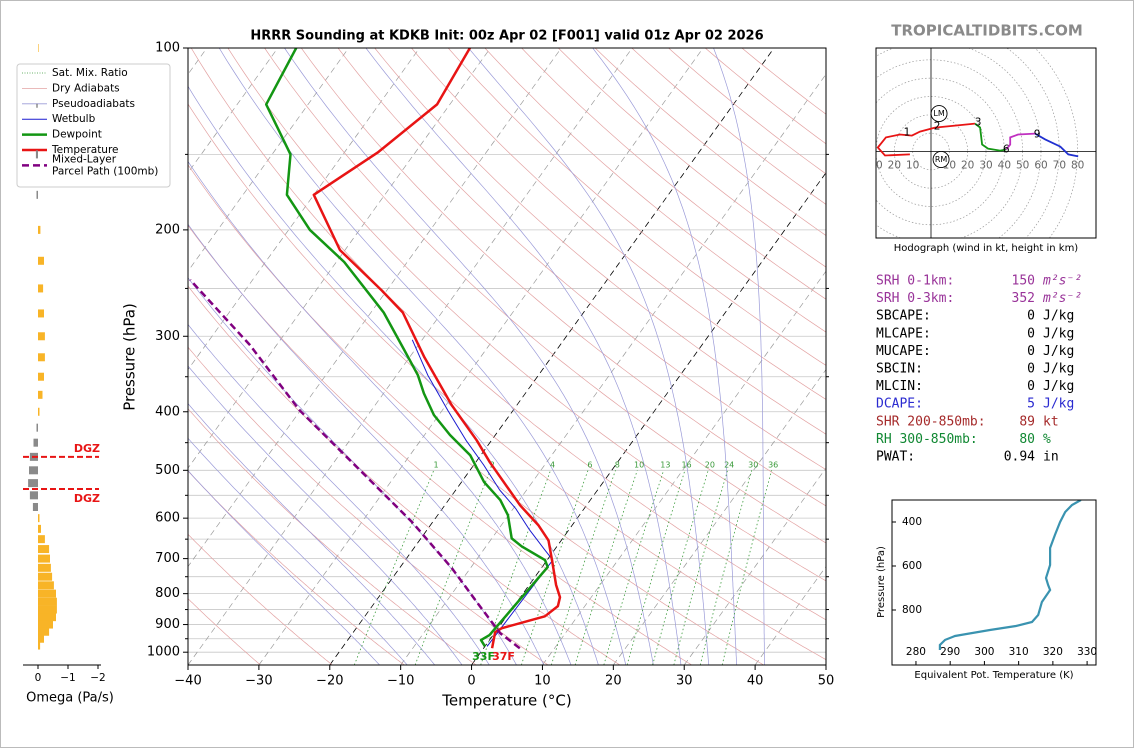 This screenshot has height=748, width=1134. Describe the element at coordinates (617, 465) in the screenshot. I see `mixing-ratio-label: 8` at that location.